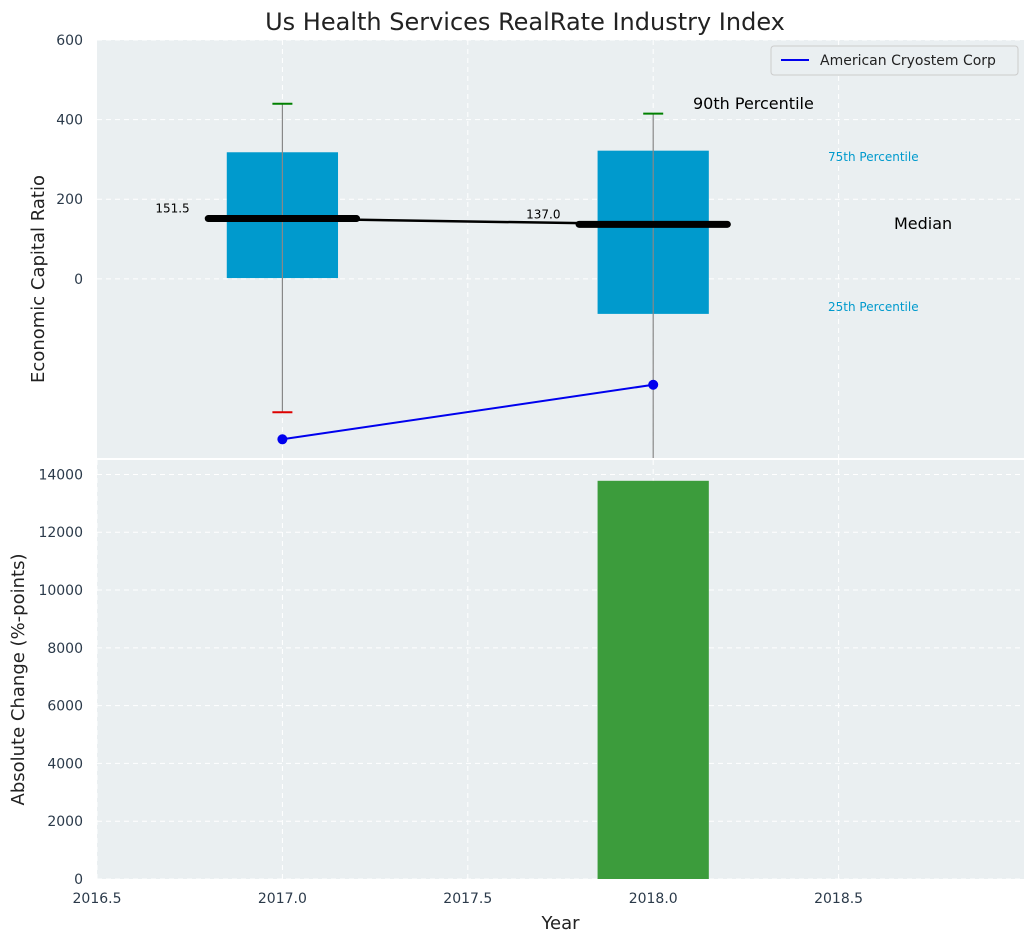 The width and height of the screenshot is (1035, 942). Describe the element at coordinates (653, 899) in the screenshot. I see `x-tick-label: 2018.0` at that location.